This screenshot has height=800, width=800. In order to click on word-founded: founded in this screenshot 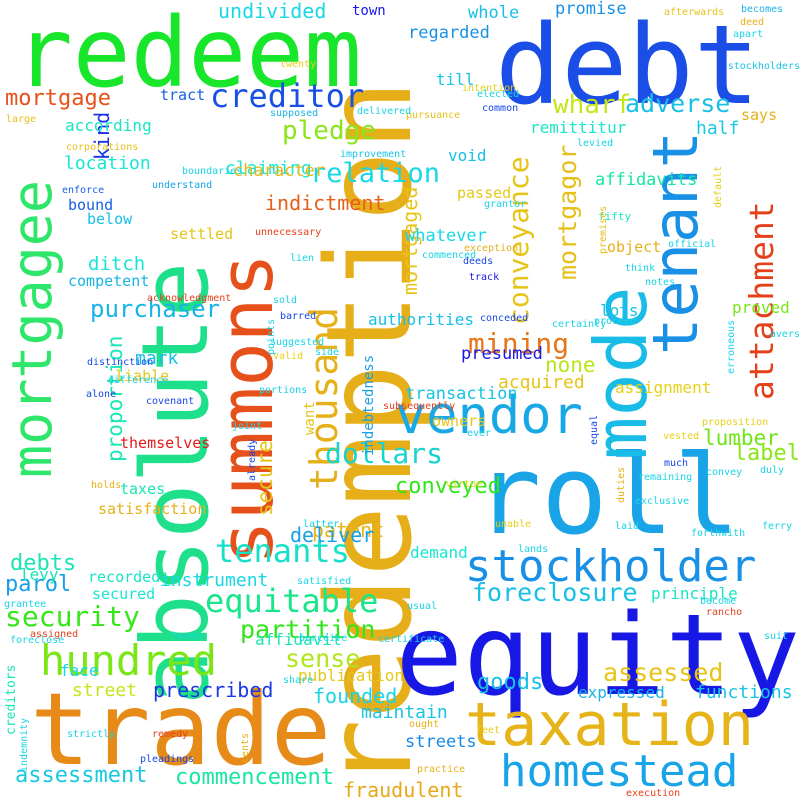, I will do `click(355, 696)`.